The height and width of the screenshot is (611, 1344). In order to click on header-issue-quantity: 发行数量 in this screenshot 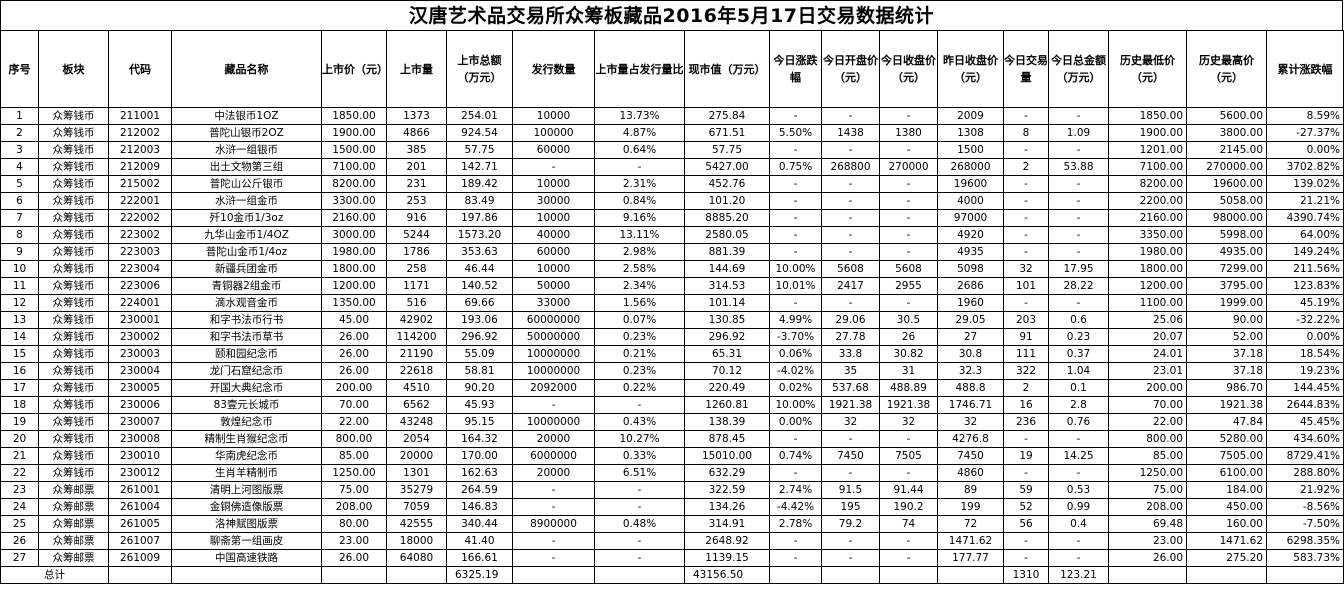, I will do `click(553, 69)`.